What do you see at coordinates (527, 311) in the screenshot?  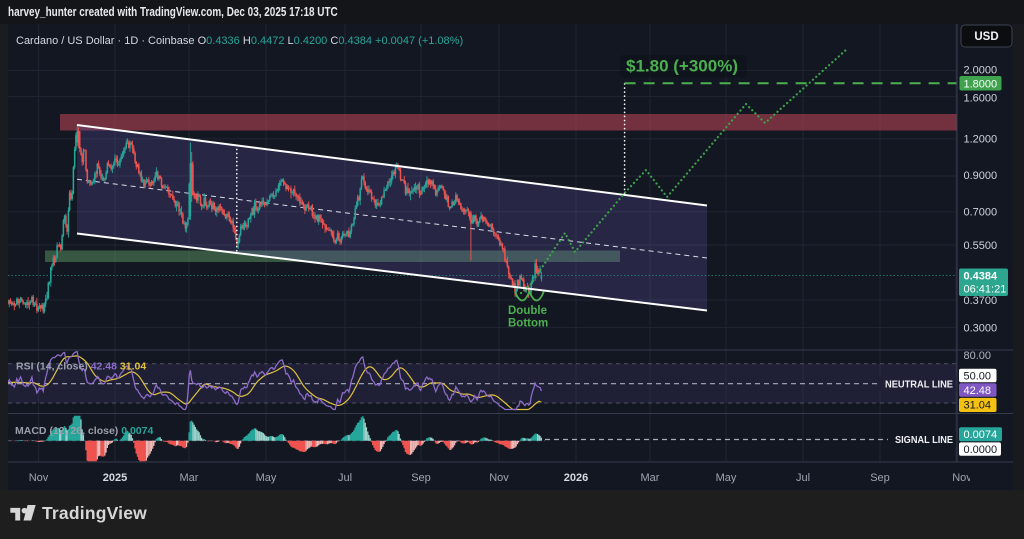 I see `svg-text: Double` at bounding box center [527, 311].